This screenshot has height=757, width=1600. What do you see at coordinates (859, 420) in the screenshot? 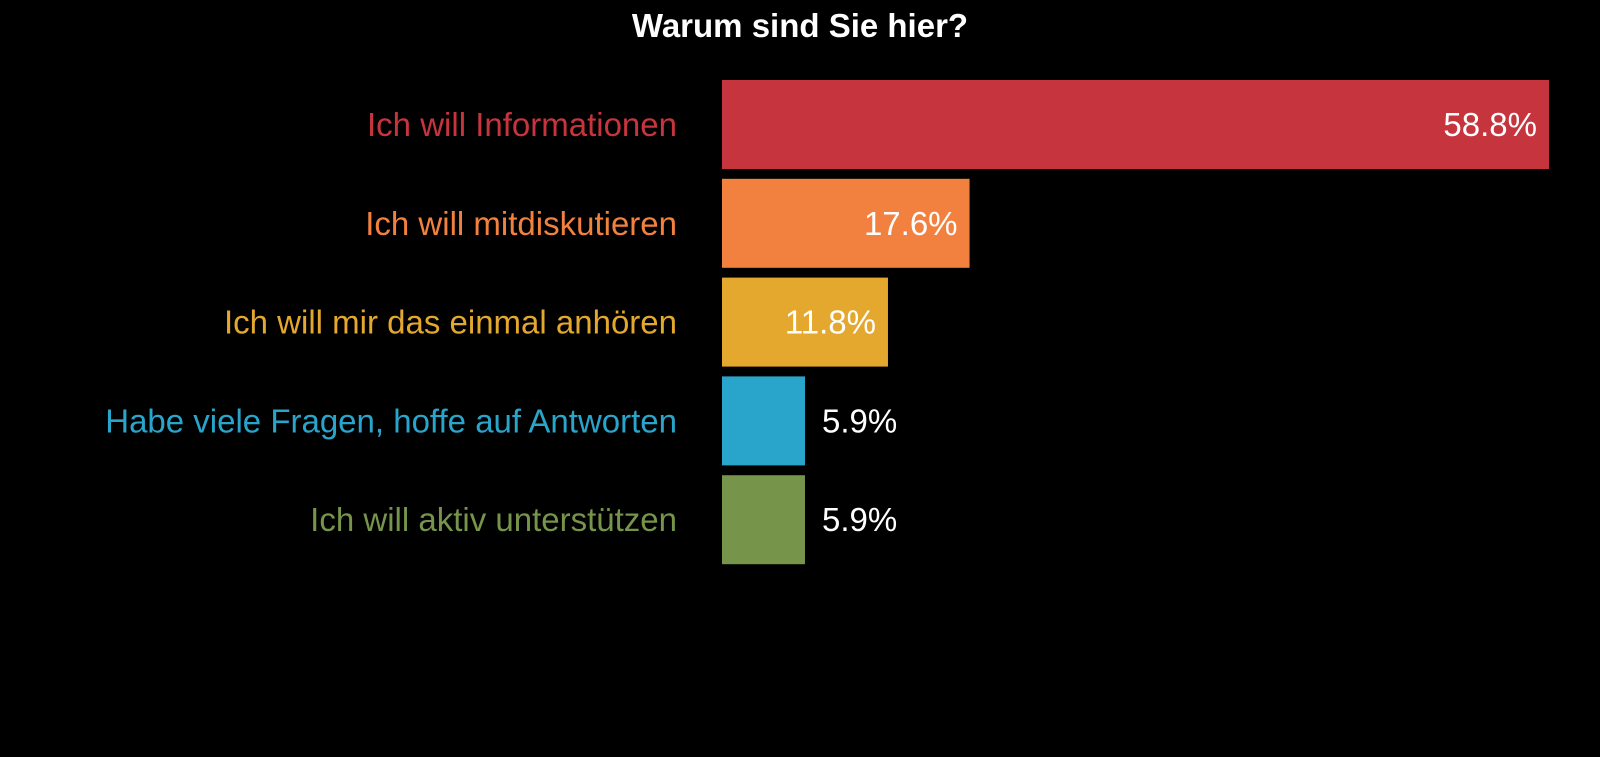
I see `value-label-4: 5.9%` at bounding box center [859, 420].